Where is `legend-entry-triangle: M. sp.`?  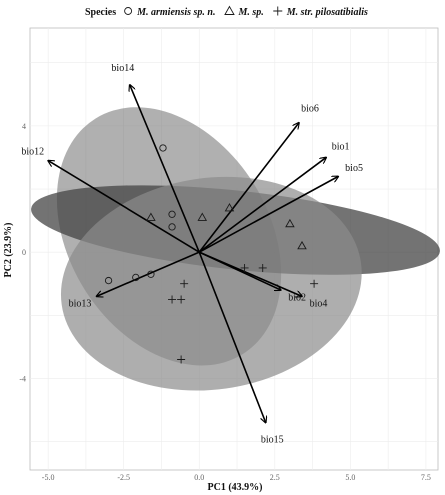
legend-entry-triangle: M. sp. is located at coordinates (244, 11).